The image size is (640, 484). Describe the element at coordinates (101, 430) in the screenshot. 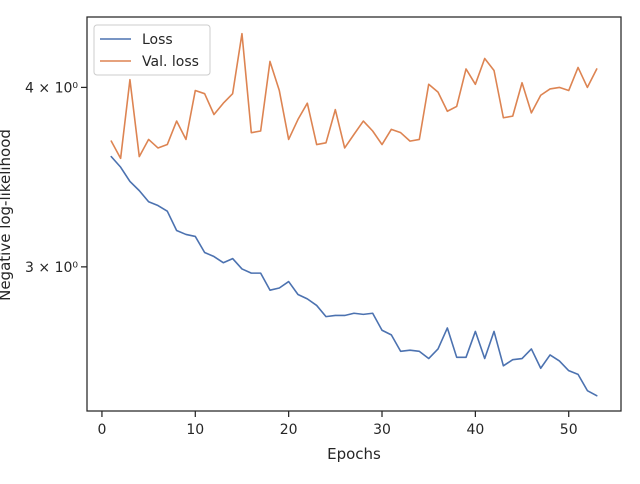

I see `x-tick-label: 0` at that location.